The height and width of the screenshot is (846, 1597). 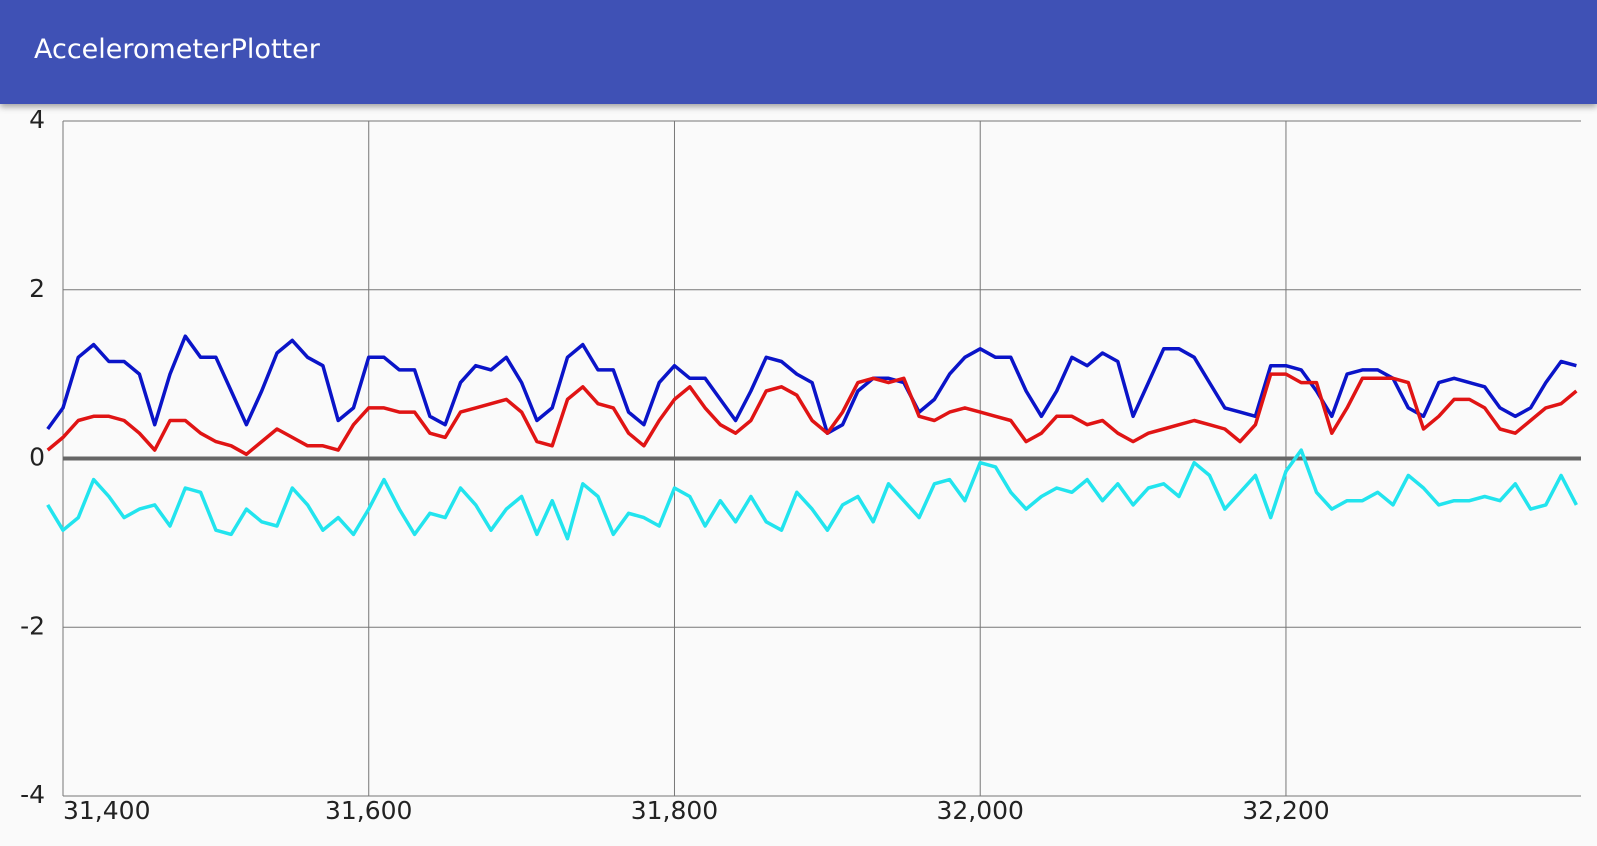 I want to click on x-tick-label: 31,800, so click(x=674, y=810).